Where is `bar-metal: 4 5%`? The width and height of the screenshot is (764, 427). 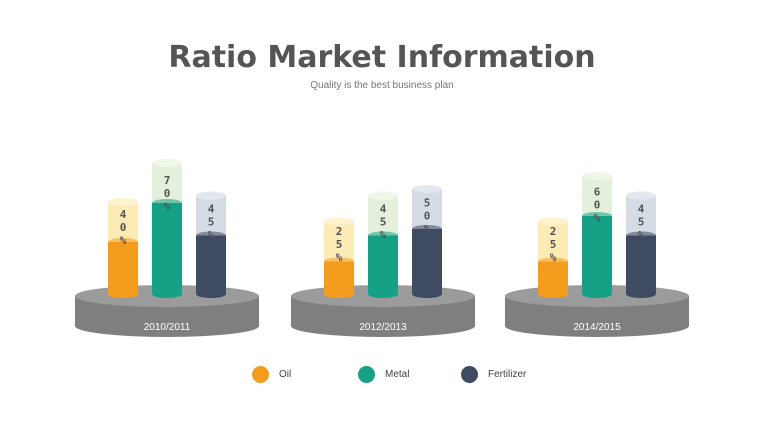
bar-metal: 4 5% is located at coordinates (383, 244).